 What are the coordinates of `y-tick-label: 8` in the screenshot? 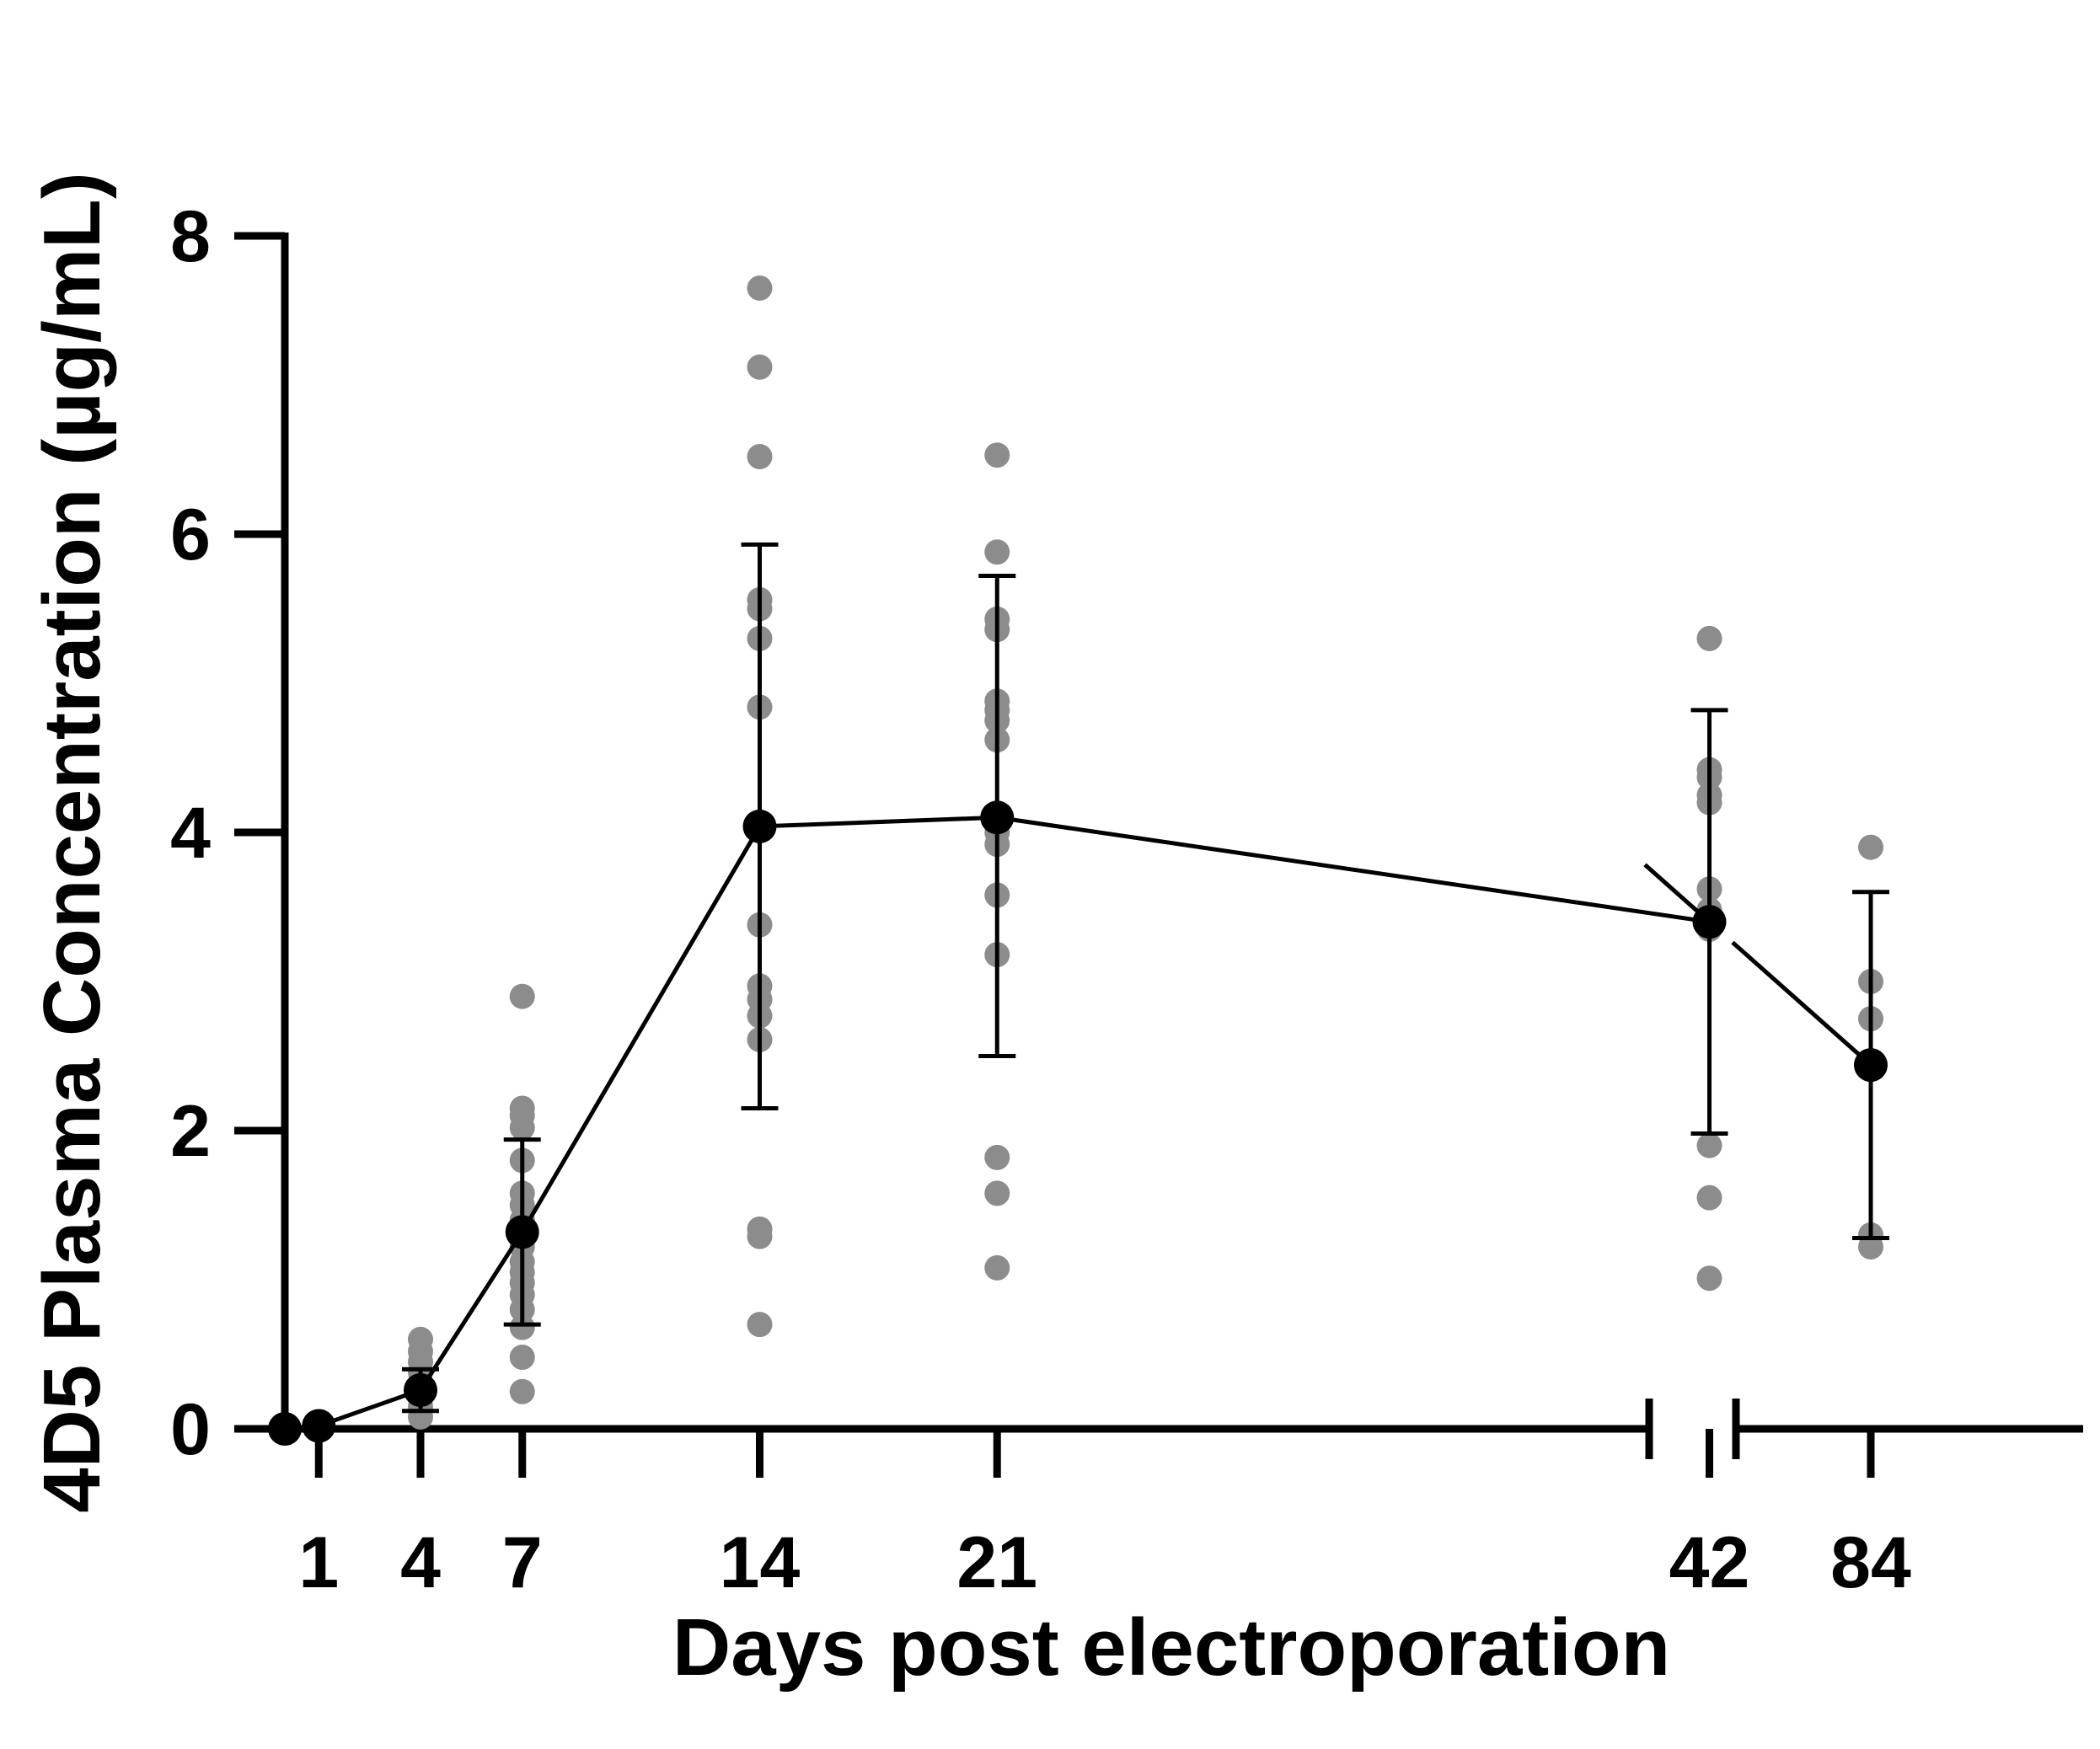 It's located at (191, 236).